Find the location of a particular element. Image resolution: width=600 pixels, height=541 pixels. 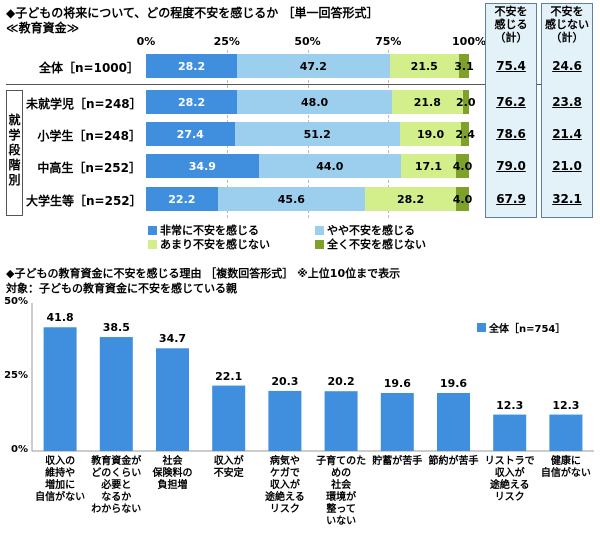

bar-segment: 22.2 is located at coordinates (182, 199).